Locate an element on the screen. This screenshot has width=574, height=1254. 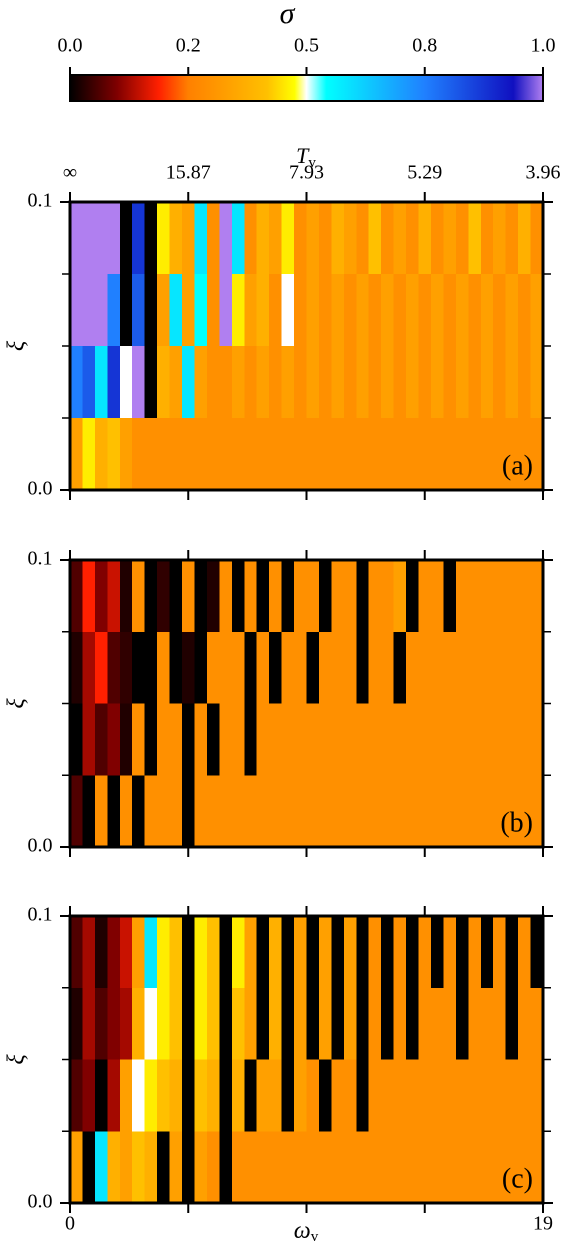
y-label: ξ is located at coordinates (17, 703).